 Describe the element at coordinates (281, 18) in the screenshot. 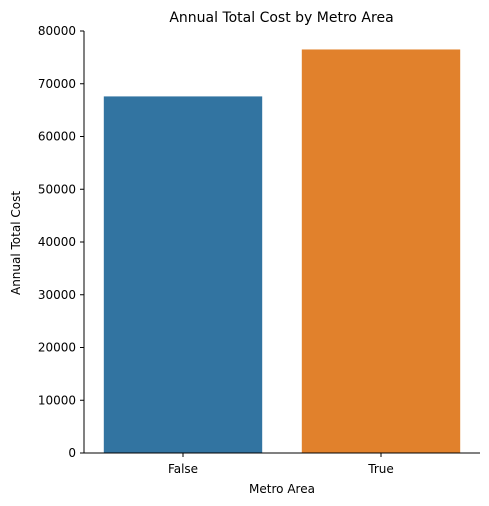

I see `chart-title: Annual Total Cost by Metro Area` at that location.